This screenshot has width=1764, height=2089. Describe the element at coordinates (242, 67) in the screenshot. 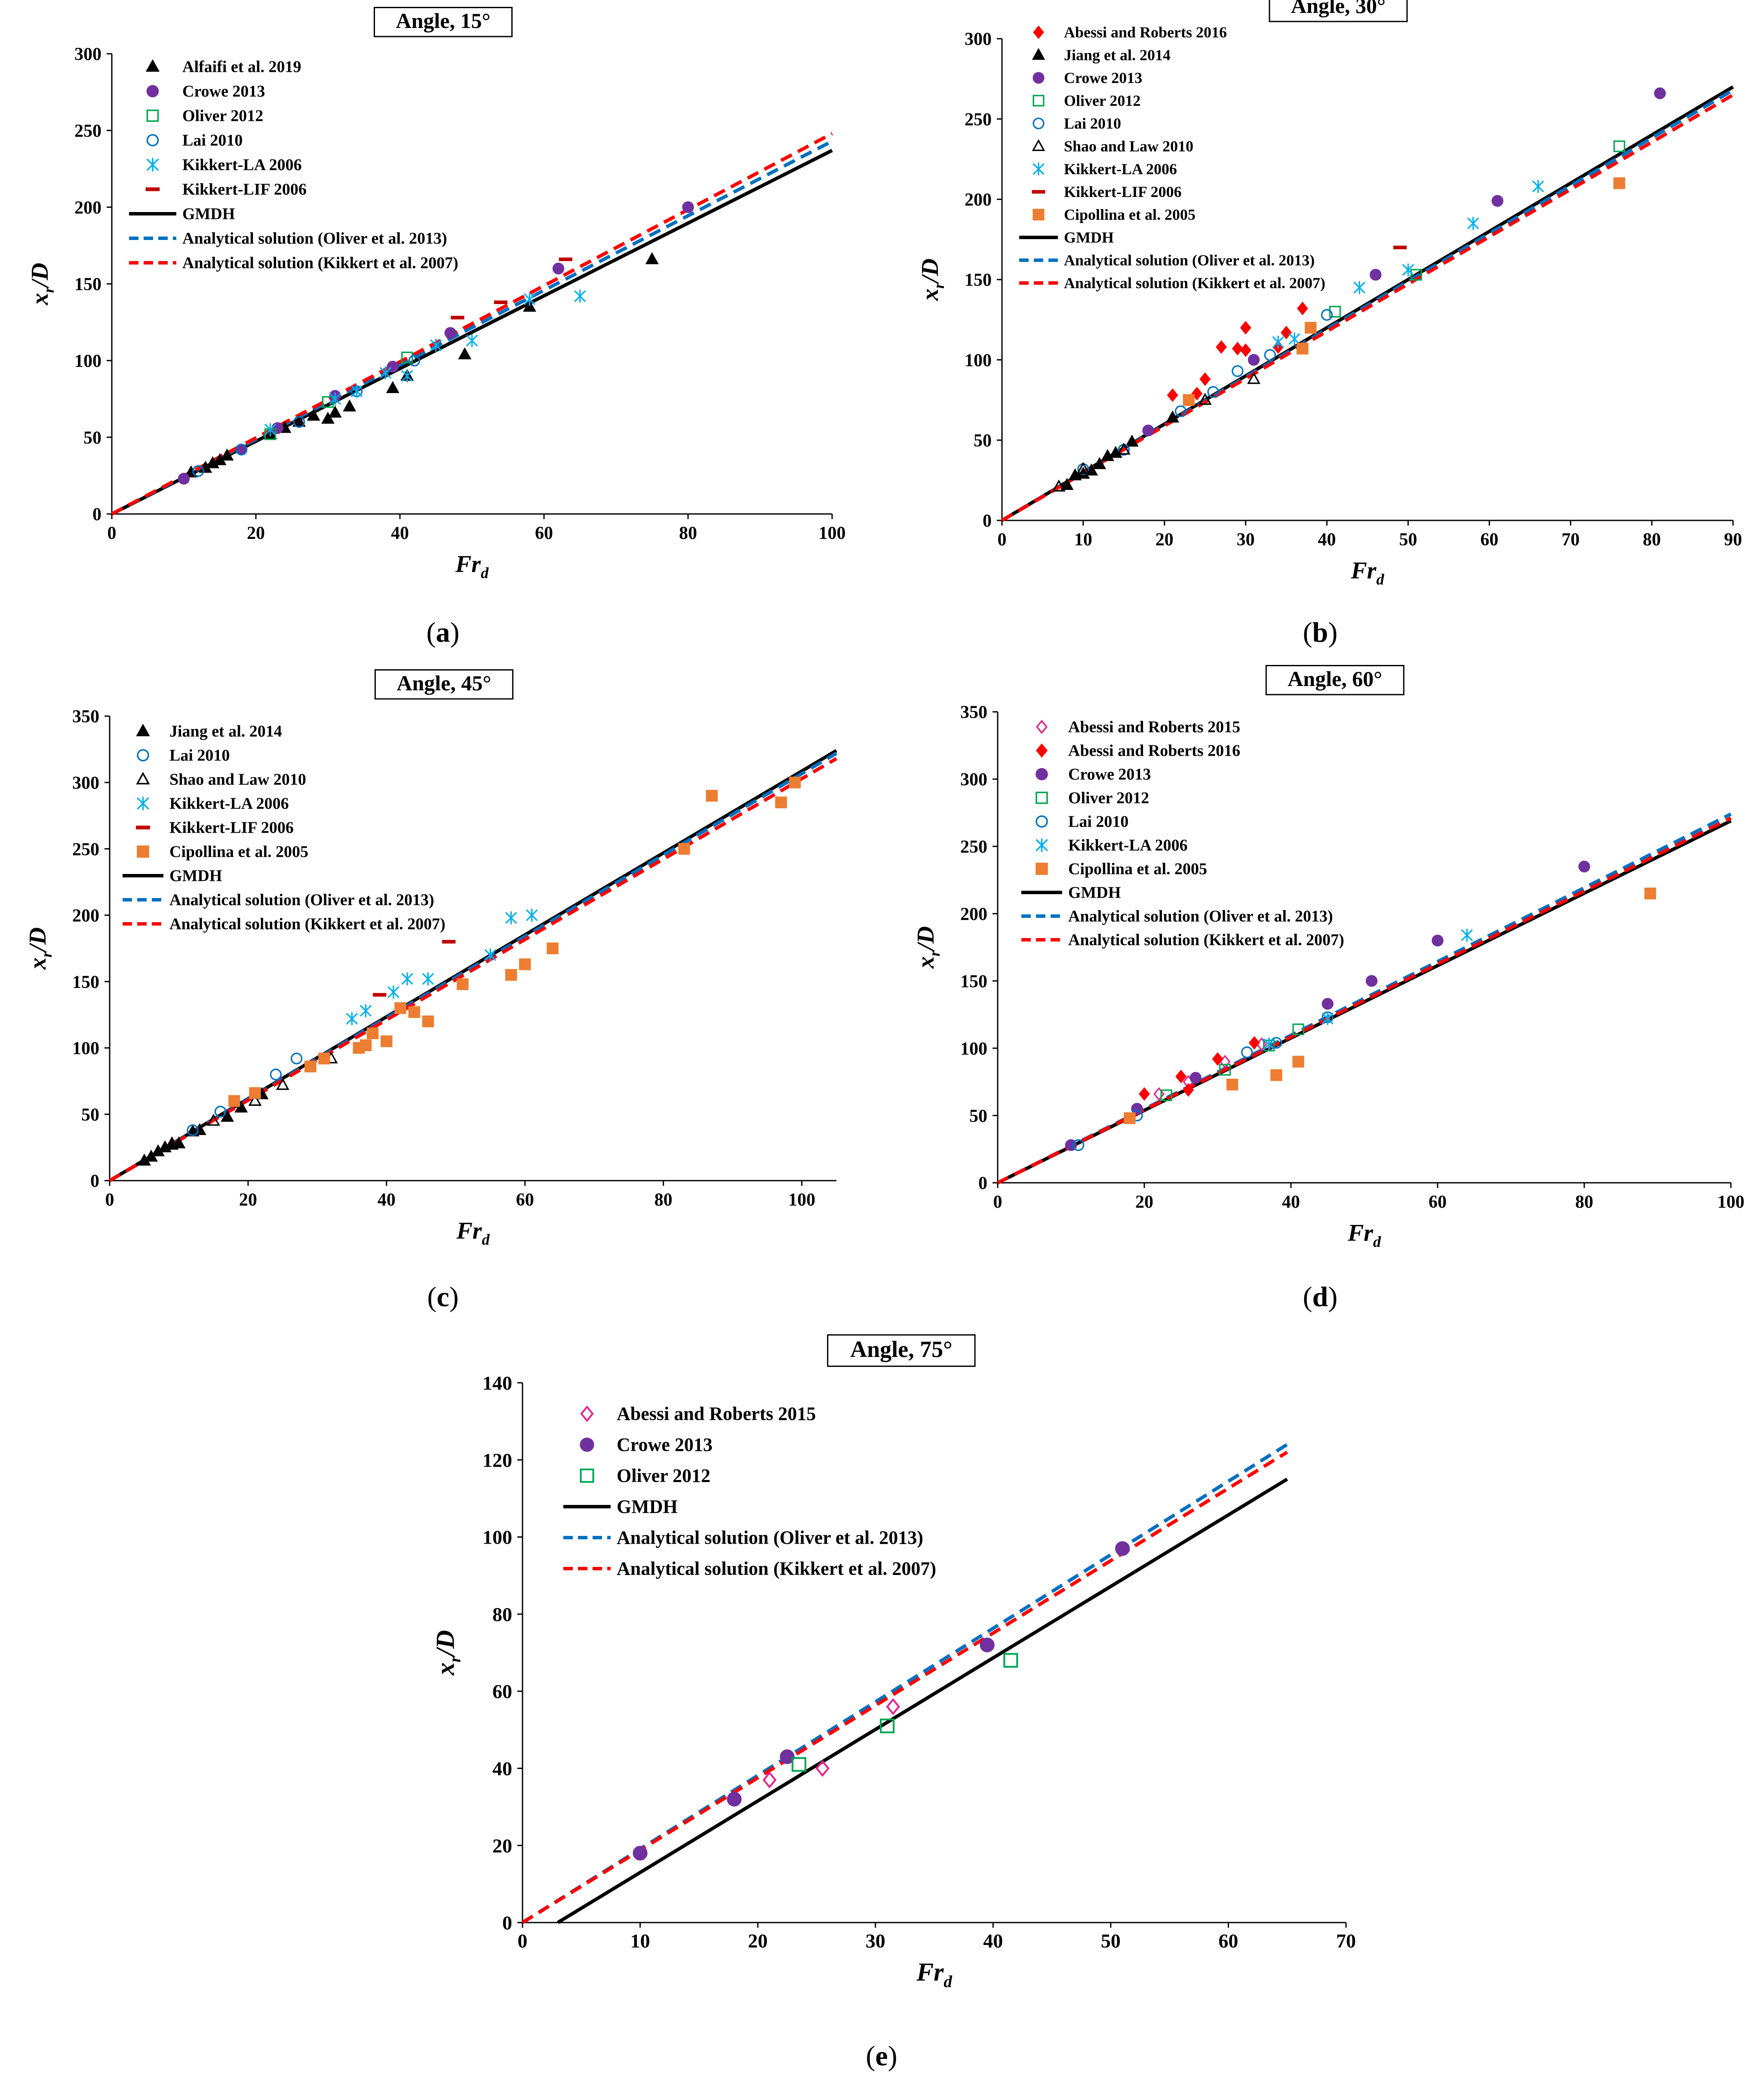

I see `legend-label-alfaifi-et-al-2019-a: Alfaifi et al. 2019` at that location.